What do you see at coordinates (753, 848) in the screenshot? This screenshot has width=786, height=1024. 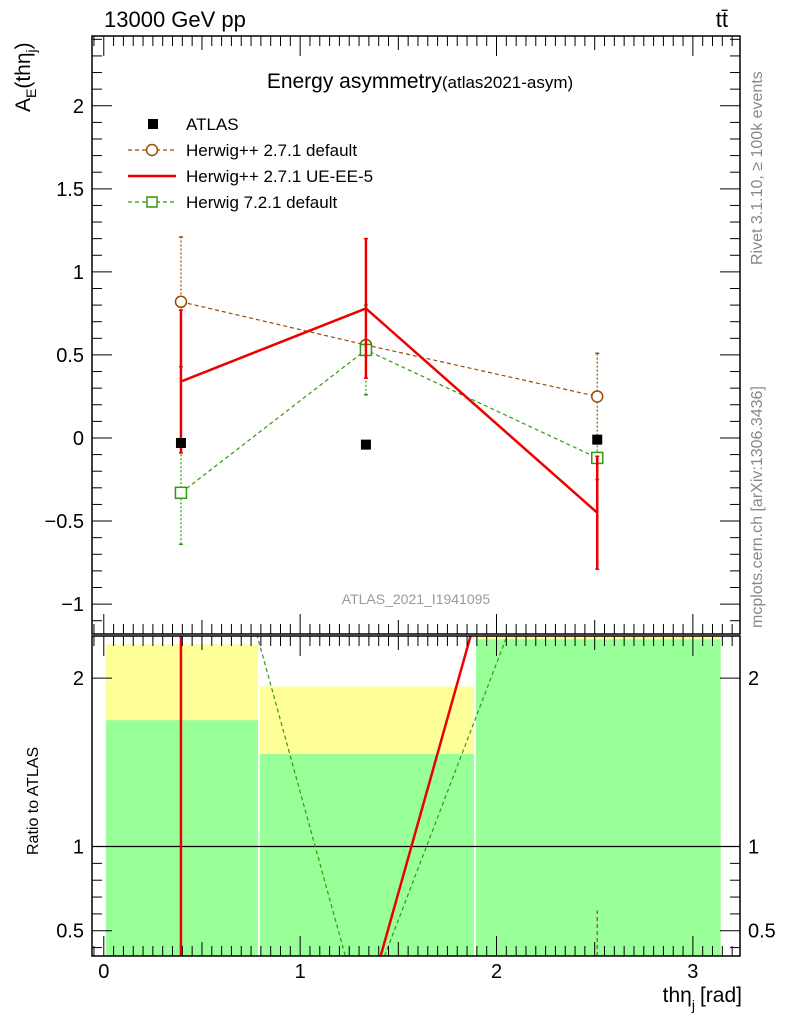 I see `ratio-y-tick-label-right: 1` at bounding box center [753, 848].